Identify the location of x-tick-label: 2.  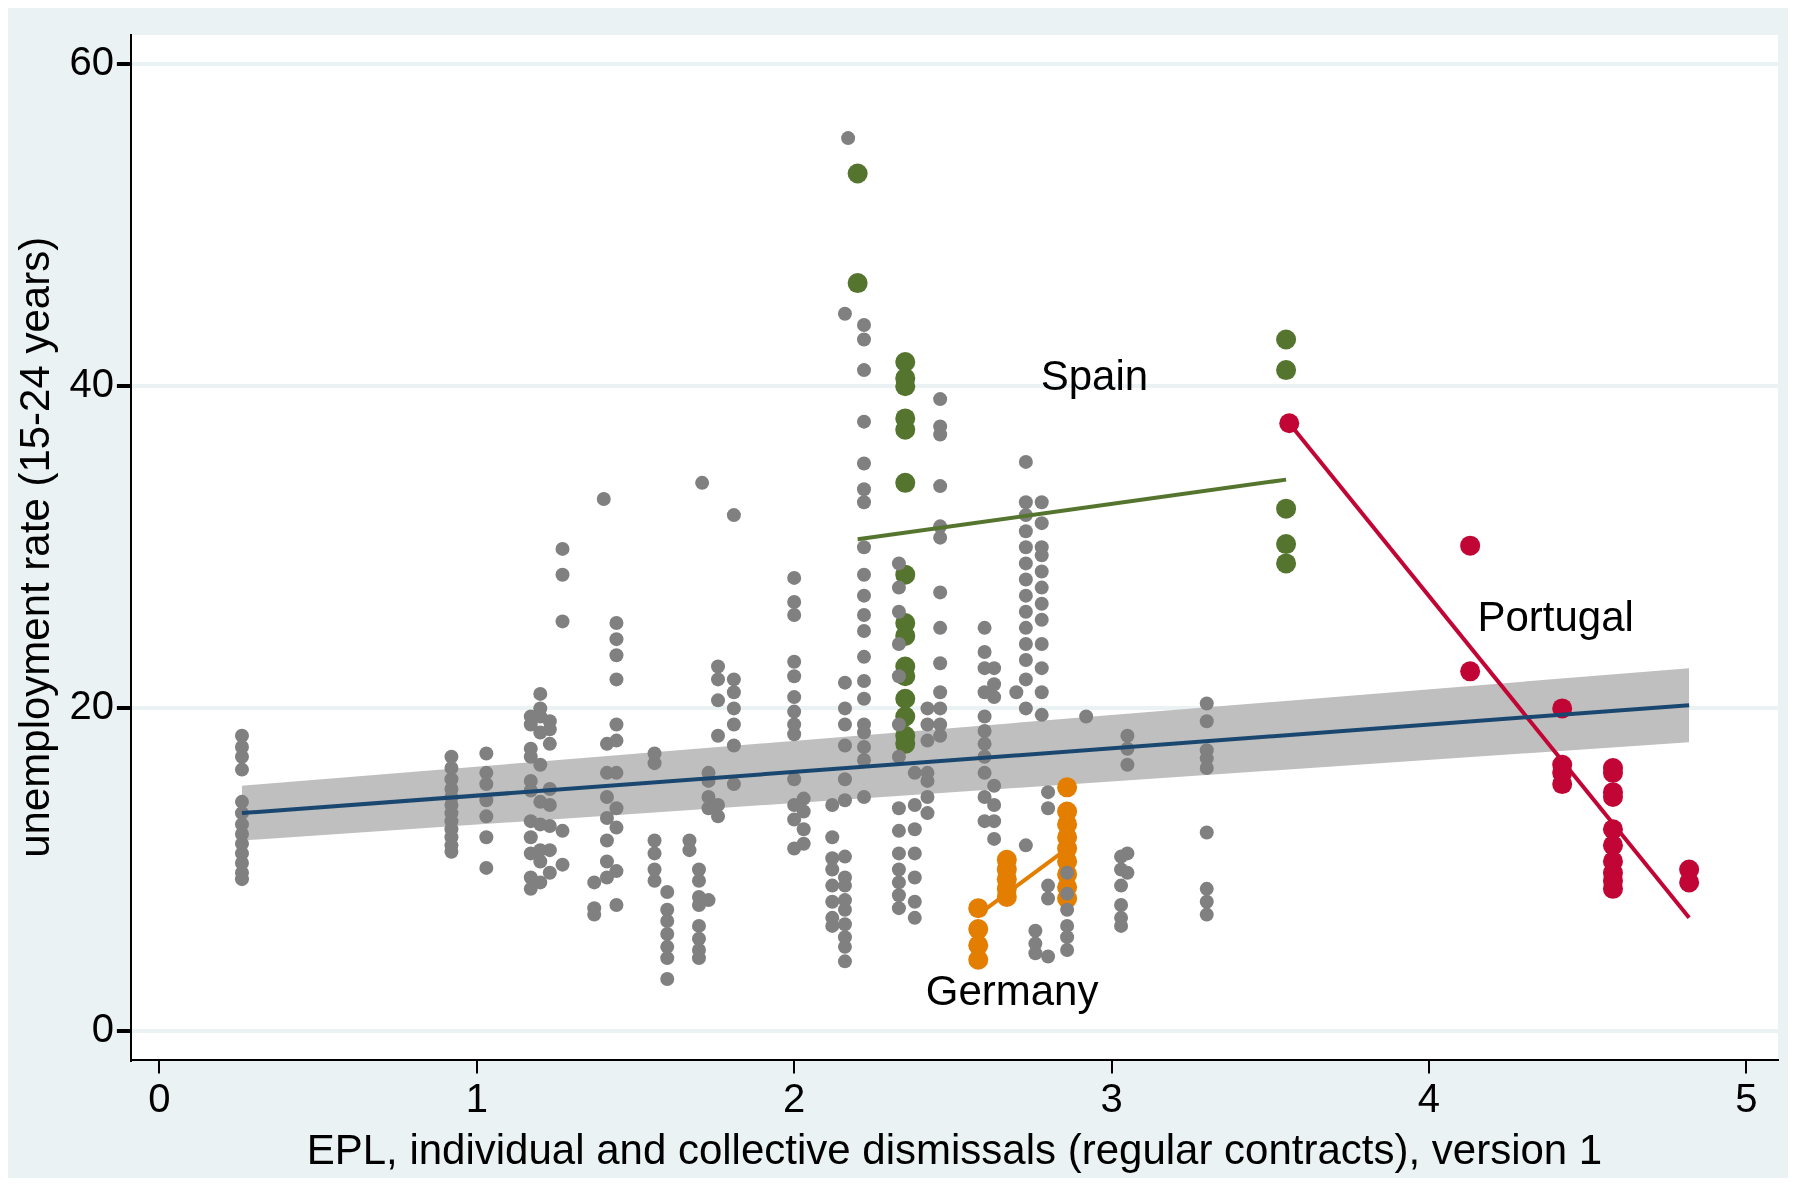
(794, 1097).